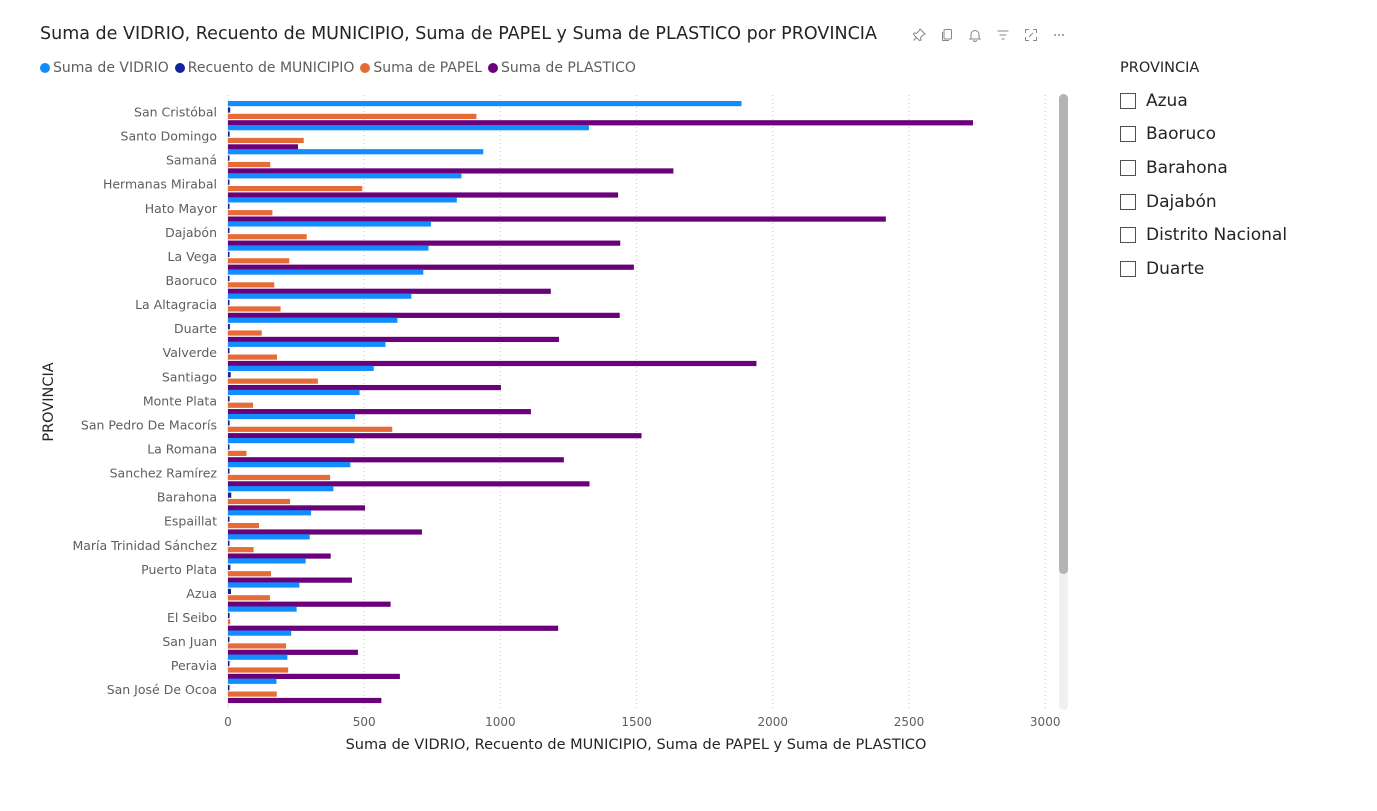 Image resolution: width=1377 pixels, height=811 pixels. I want to click on filter-icon, so click(1003, 35).